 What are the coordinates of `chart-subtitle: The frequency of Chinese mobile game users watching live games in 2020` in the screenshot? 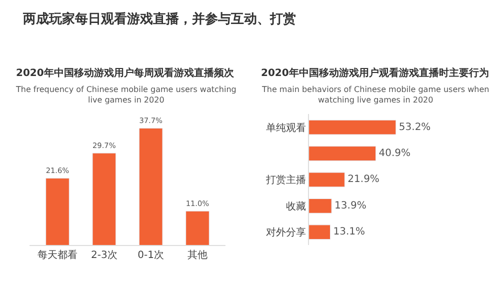 It's located at (125, 94).